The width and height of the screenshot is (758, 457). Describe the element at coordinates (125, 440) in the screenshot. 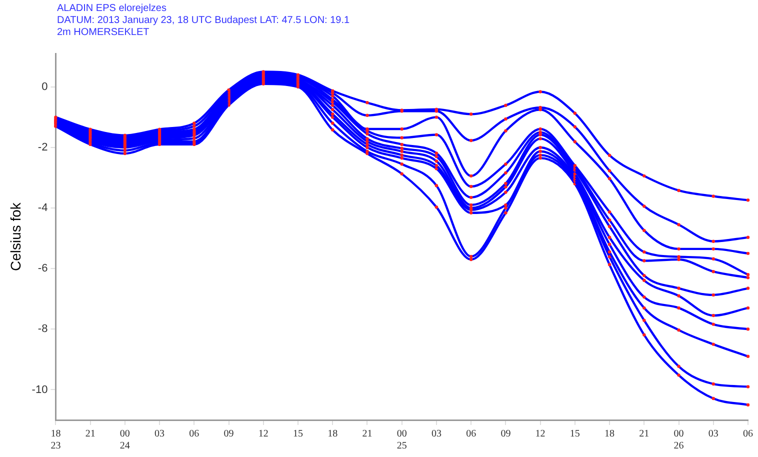

I see `x-tick-label: 00 24` at that location.